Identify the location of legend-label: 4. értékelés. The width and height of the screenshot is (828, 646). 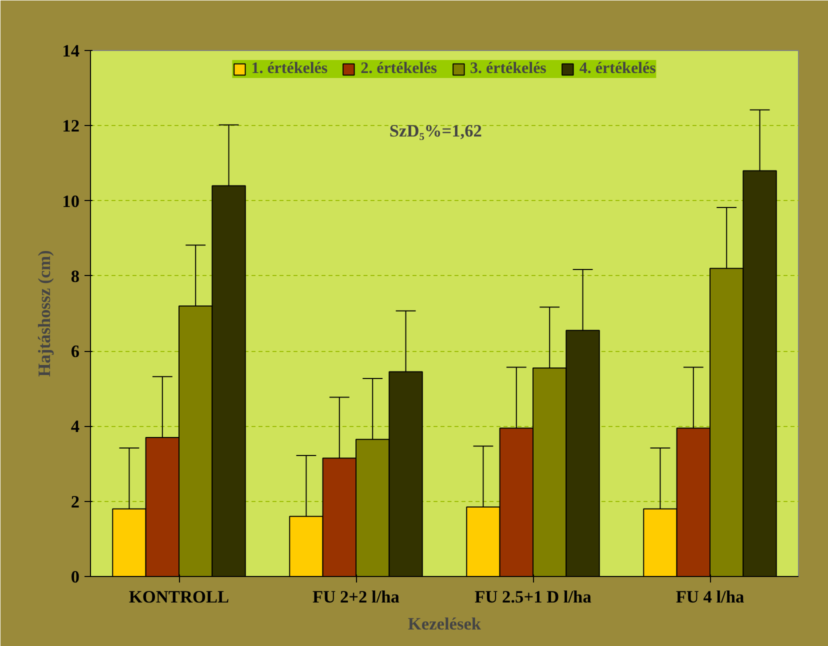
(617, 69).